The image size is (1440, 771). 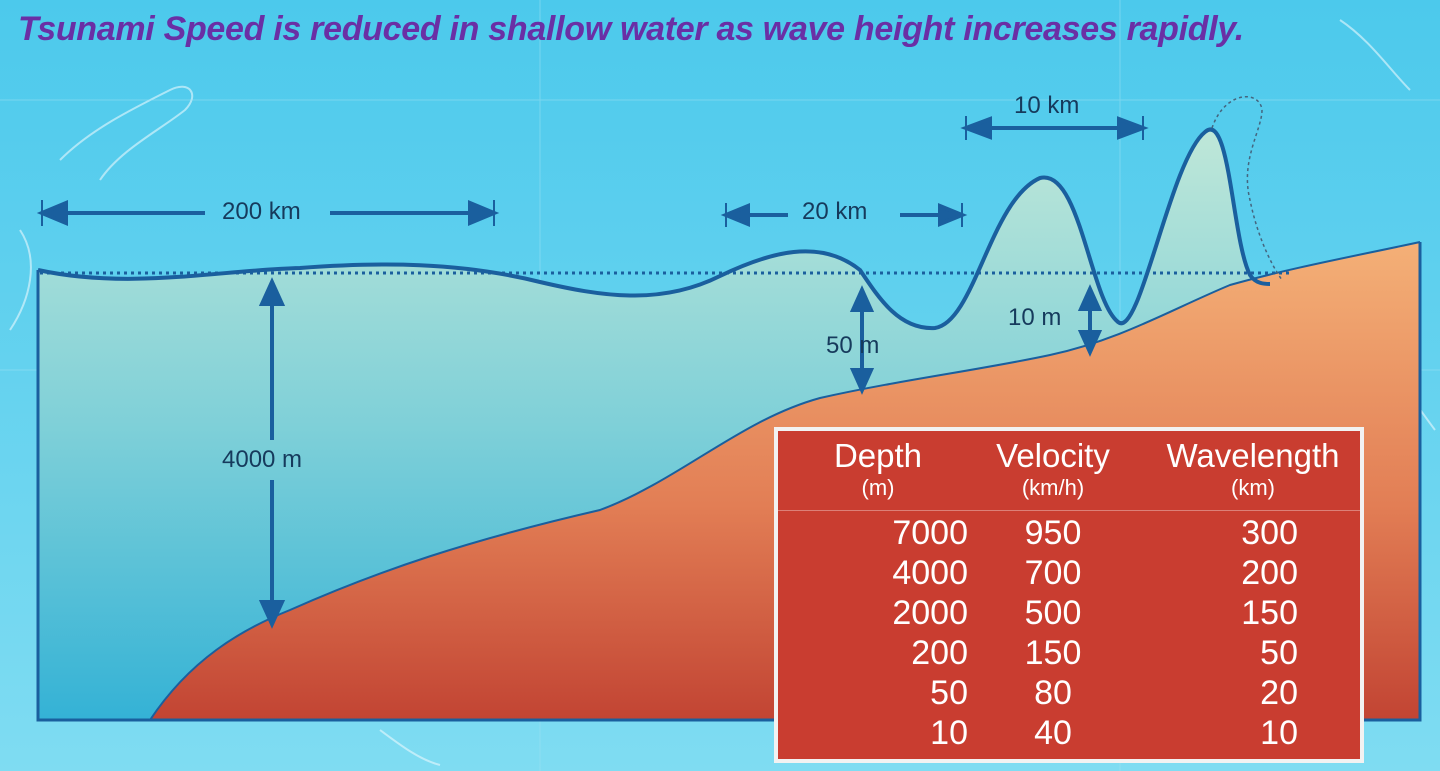 What do you see at coordinates (930, 613) in the screenshot?
I see `cell-depth: 2000` at bounding box center [930, 613].